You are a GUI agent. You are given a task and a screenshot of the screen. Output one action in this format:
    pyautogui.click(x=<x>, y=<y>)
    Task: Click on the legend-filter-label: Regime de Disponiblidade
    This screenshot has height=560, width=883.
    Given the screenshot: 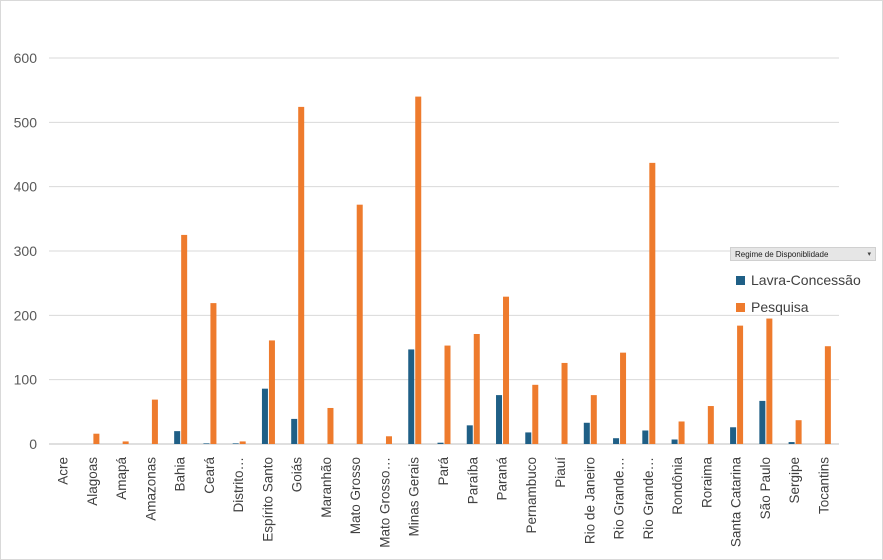 What is the action you would take?
    pyautogui.click(x=782, y=254)
    